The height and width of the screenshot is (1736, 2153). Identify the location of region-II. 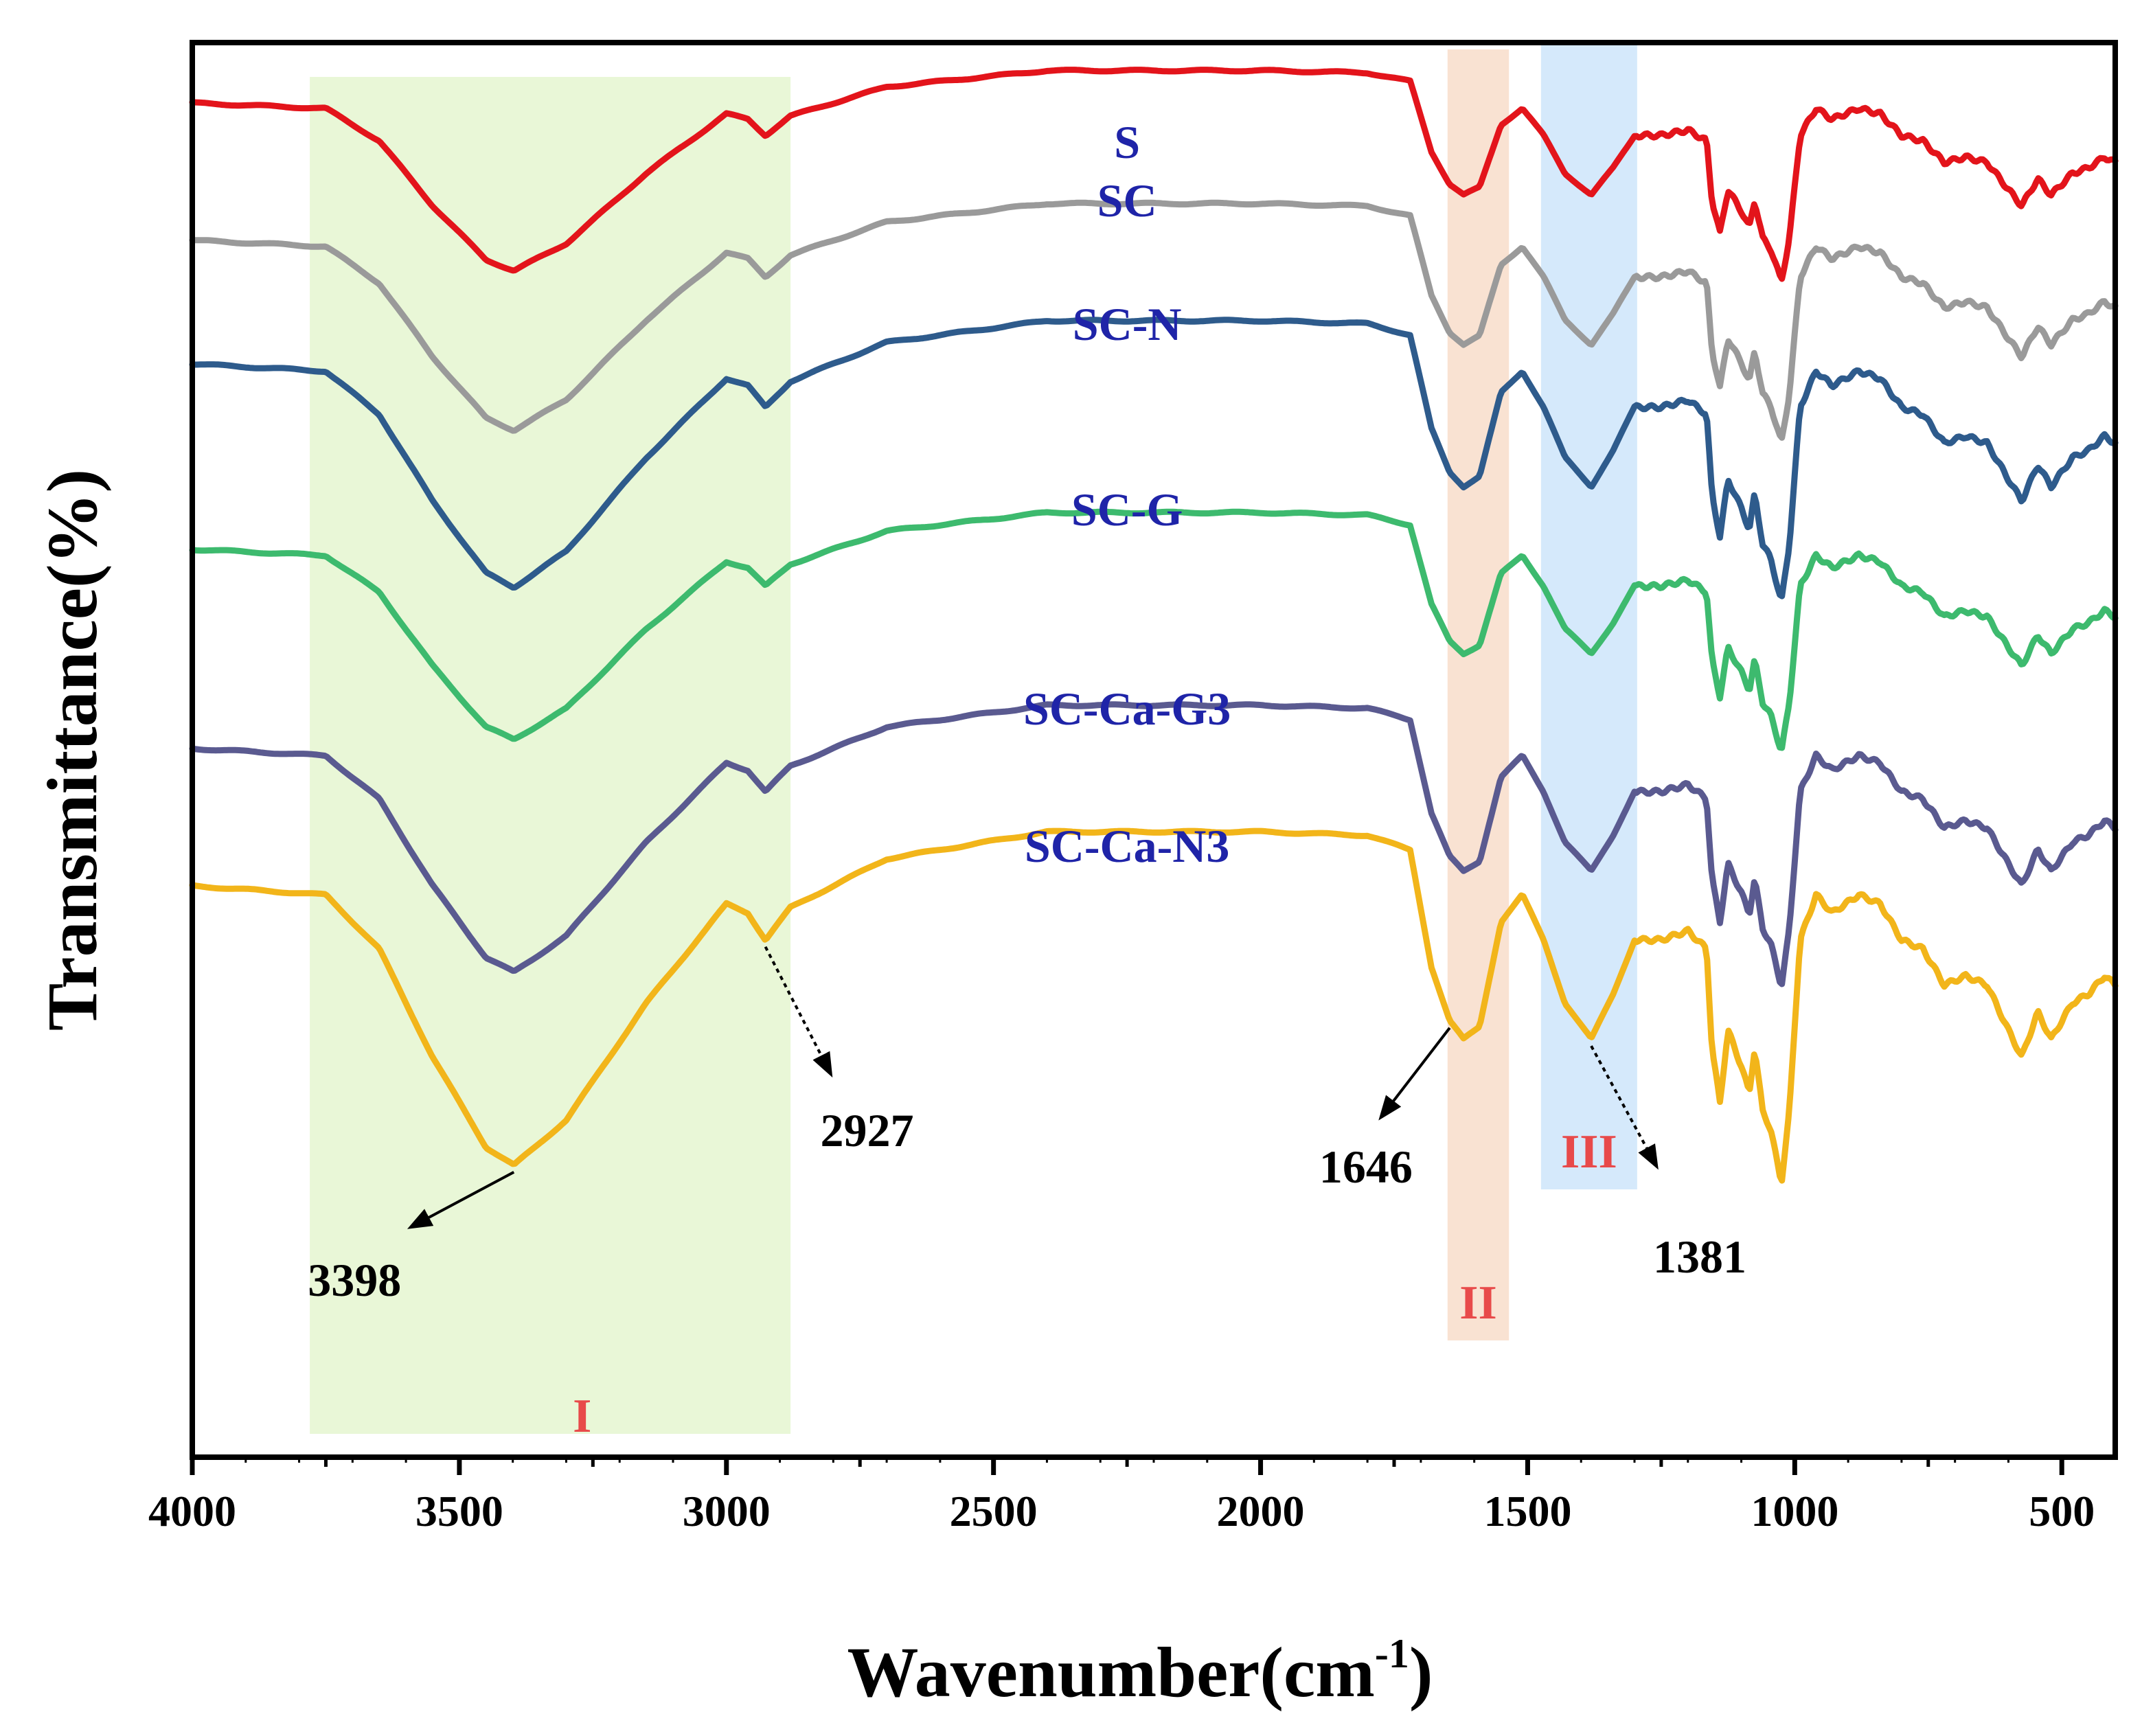
(1478, 694).